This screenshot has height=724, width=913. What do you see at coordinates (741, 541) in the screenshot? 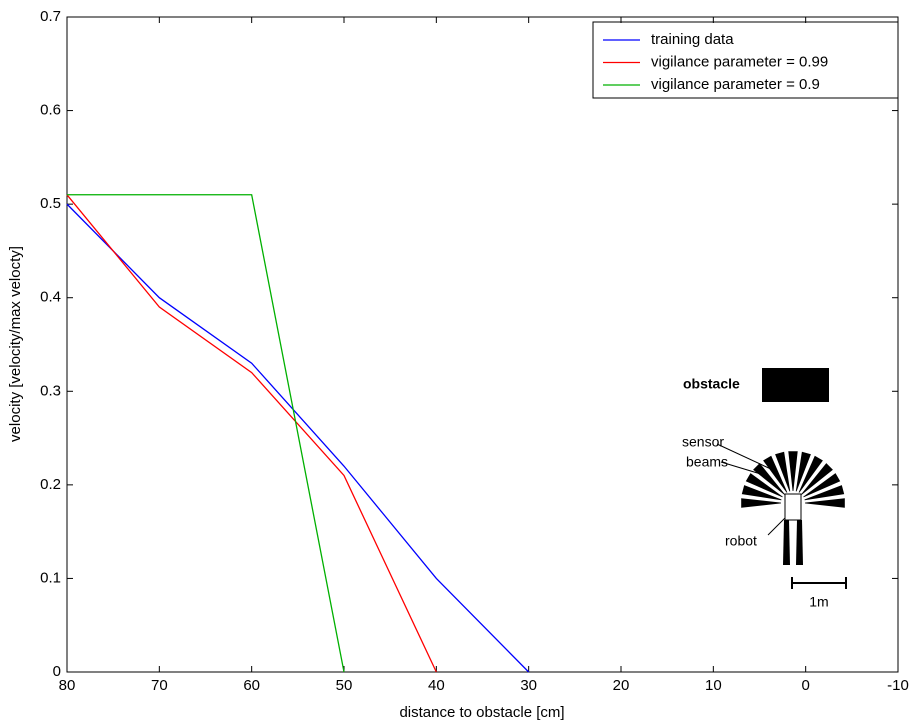
I see `annotation: robot` at bounding box center [741, 541].